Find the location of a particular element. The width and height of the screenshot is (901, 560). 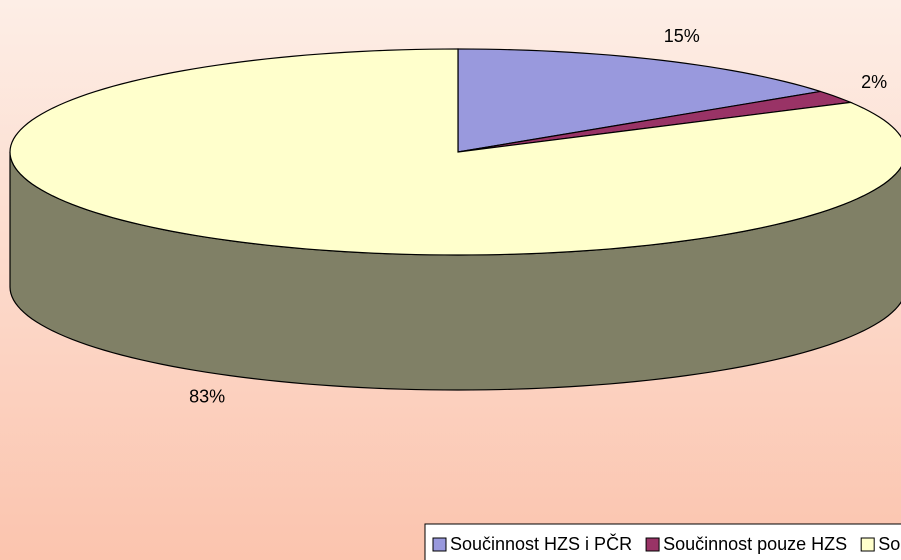

data-label: 2% is located at coordinates (874, 82).